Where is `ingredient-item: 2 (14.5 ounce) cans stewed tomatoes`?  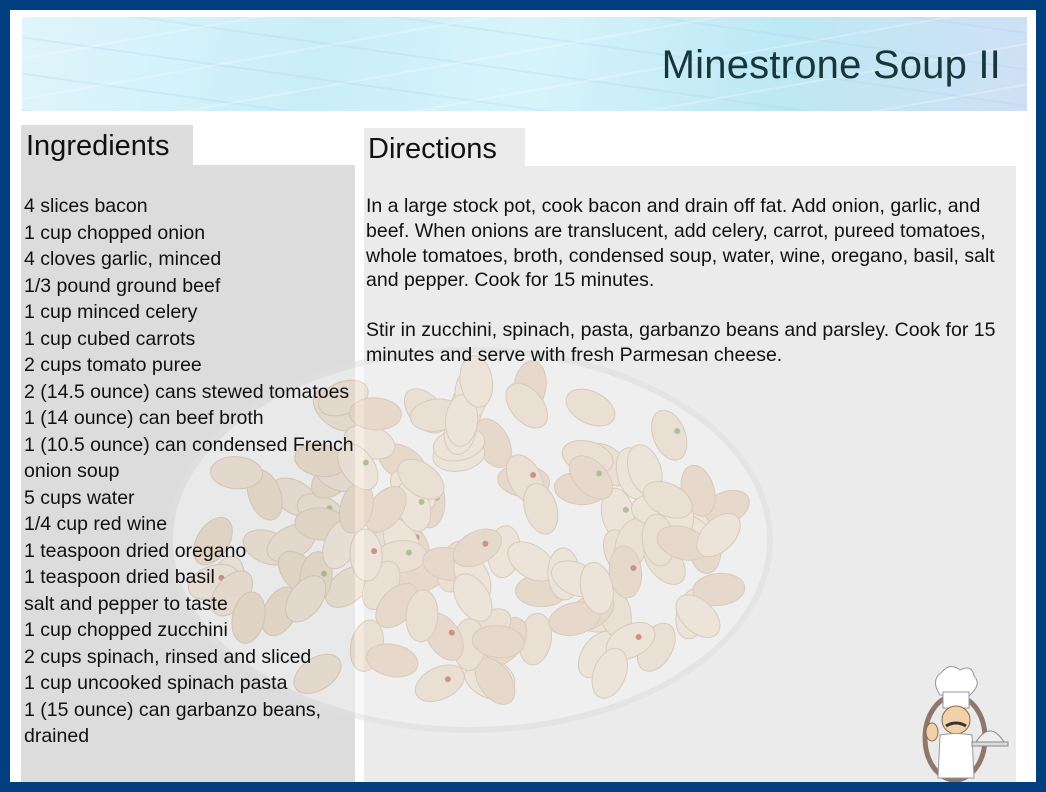 ingredient-item: 2 (14.5 ounce) cans stewed tomatoes is located at coordinates (187, 391).